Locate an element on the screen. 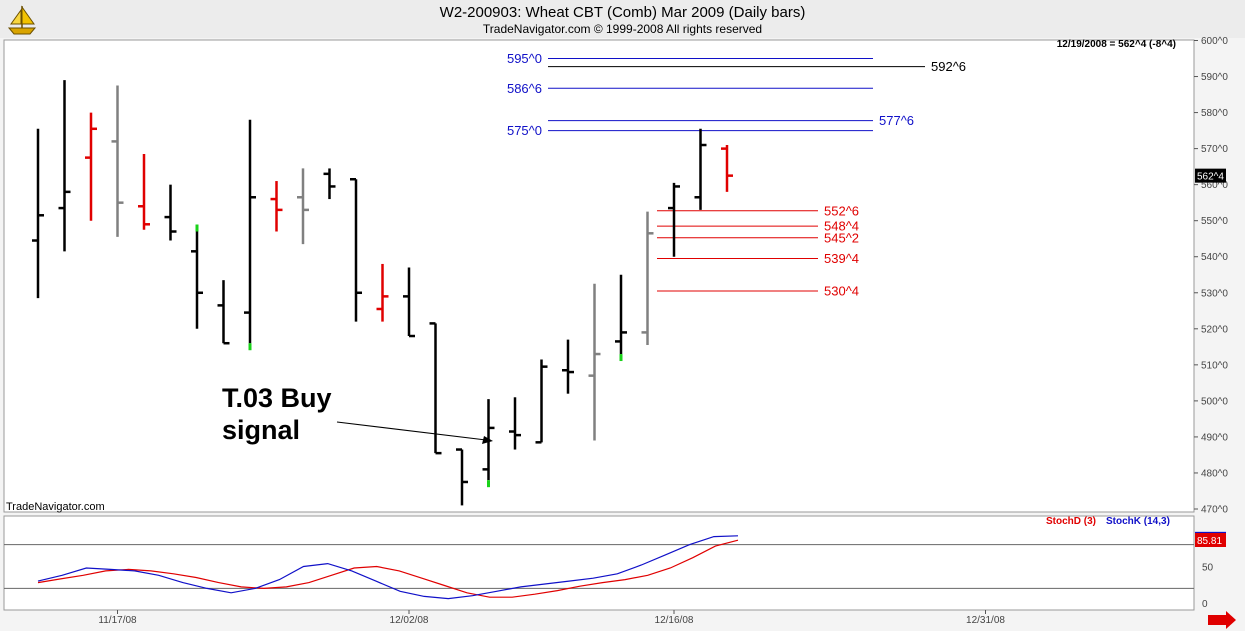  level-label: 592^6 is located at coordinates (948, 66).